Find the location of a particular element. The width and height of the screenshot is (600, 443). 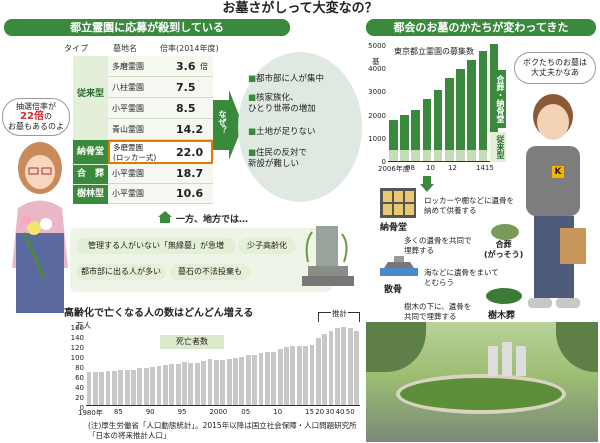

gravestone-icon is located at coordinates (328, 256).